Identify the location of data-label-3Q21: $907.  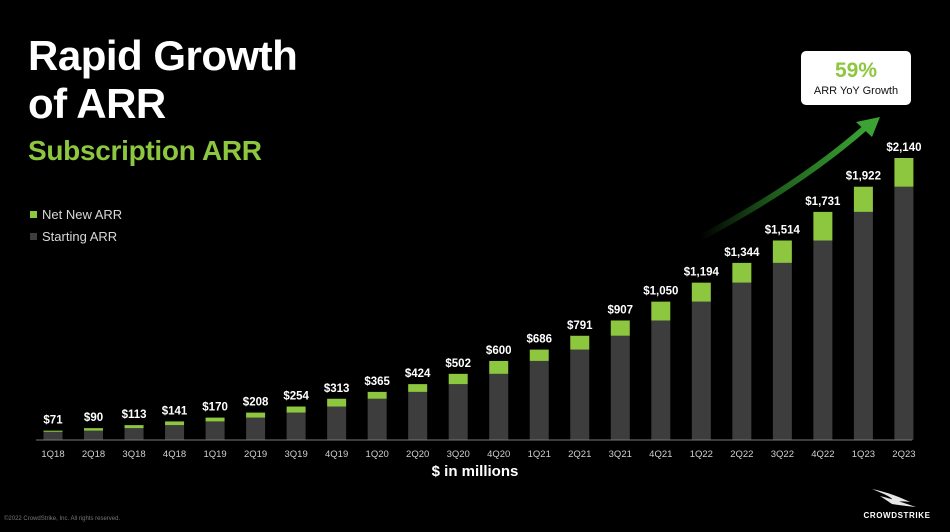
(620, 310).